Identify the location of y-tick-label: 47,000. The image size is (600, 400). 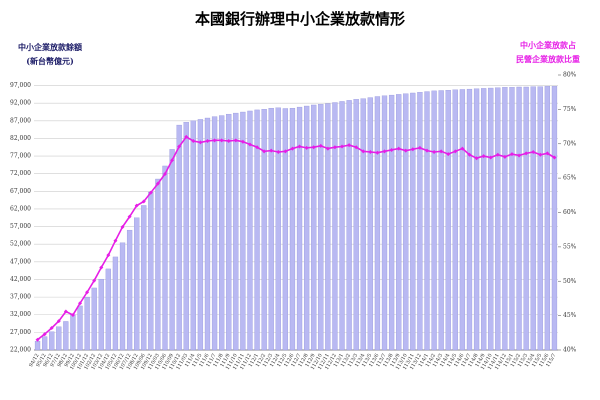
(20, 261).